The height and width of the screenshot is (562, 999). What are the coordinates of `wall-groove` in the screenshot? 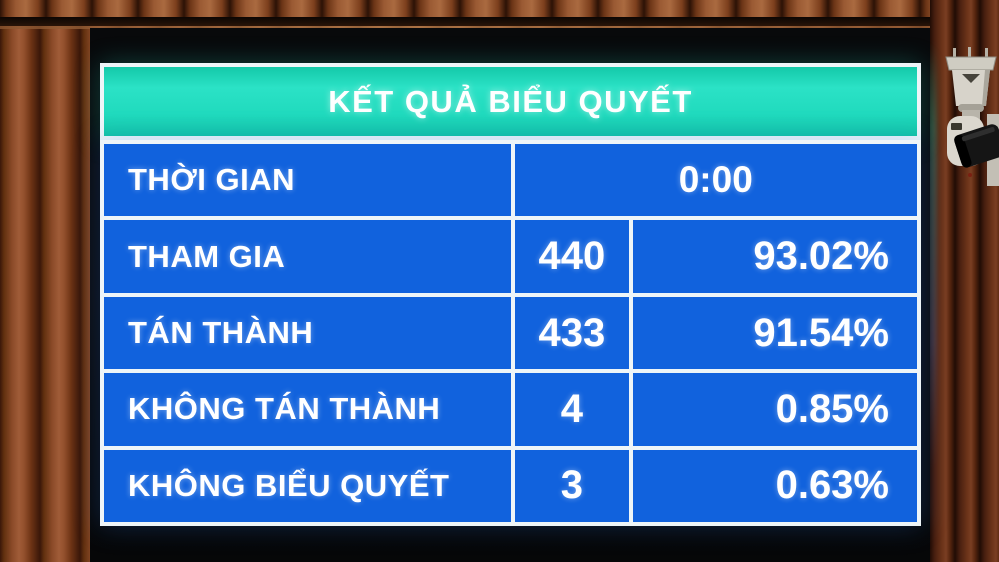 It's located at (499, 21).